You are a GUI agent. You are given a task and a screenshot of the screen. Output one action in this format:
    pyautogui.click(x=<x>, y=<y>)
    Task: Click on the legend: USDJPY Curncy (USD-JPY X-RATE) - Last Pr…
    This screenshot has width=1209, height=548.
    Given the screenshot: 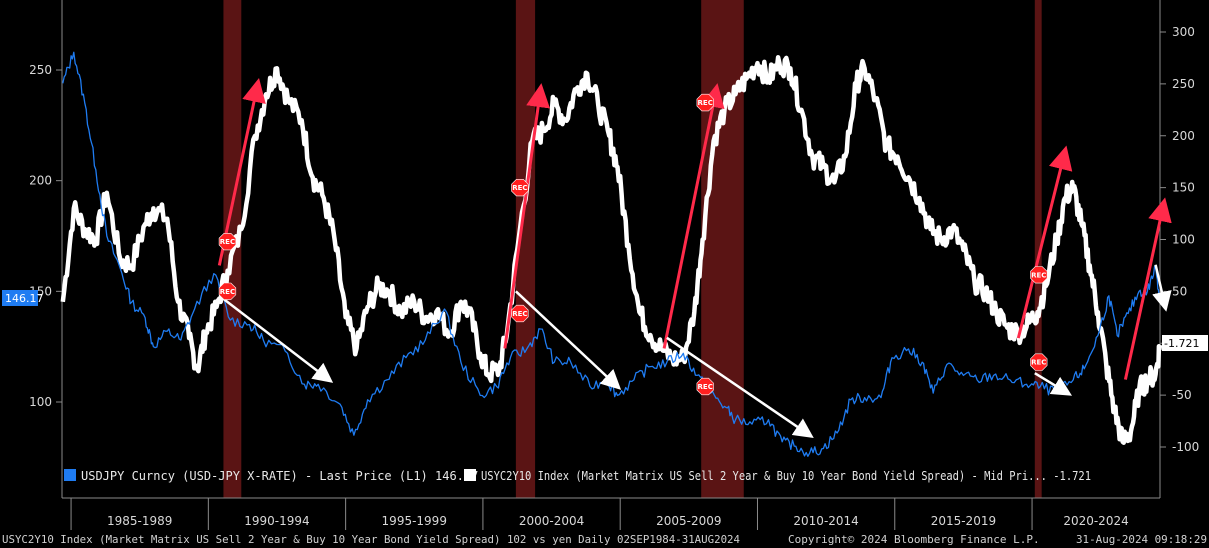 What is the action you would take?
    pyautogui.click(x=577, y=476)
    